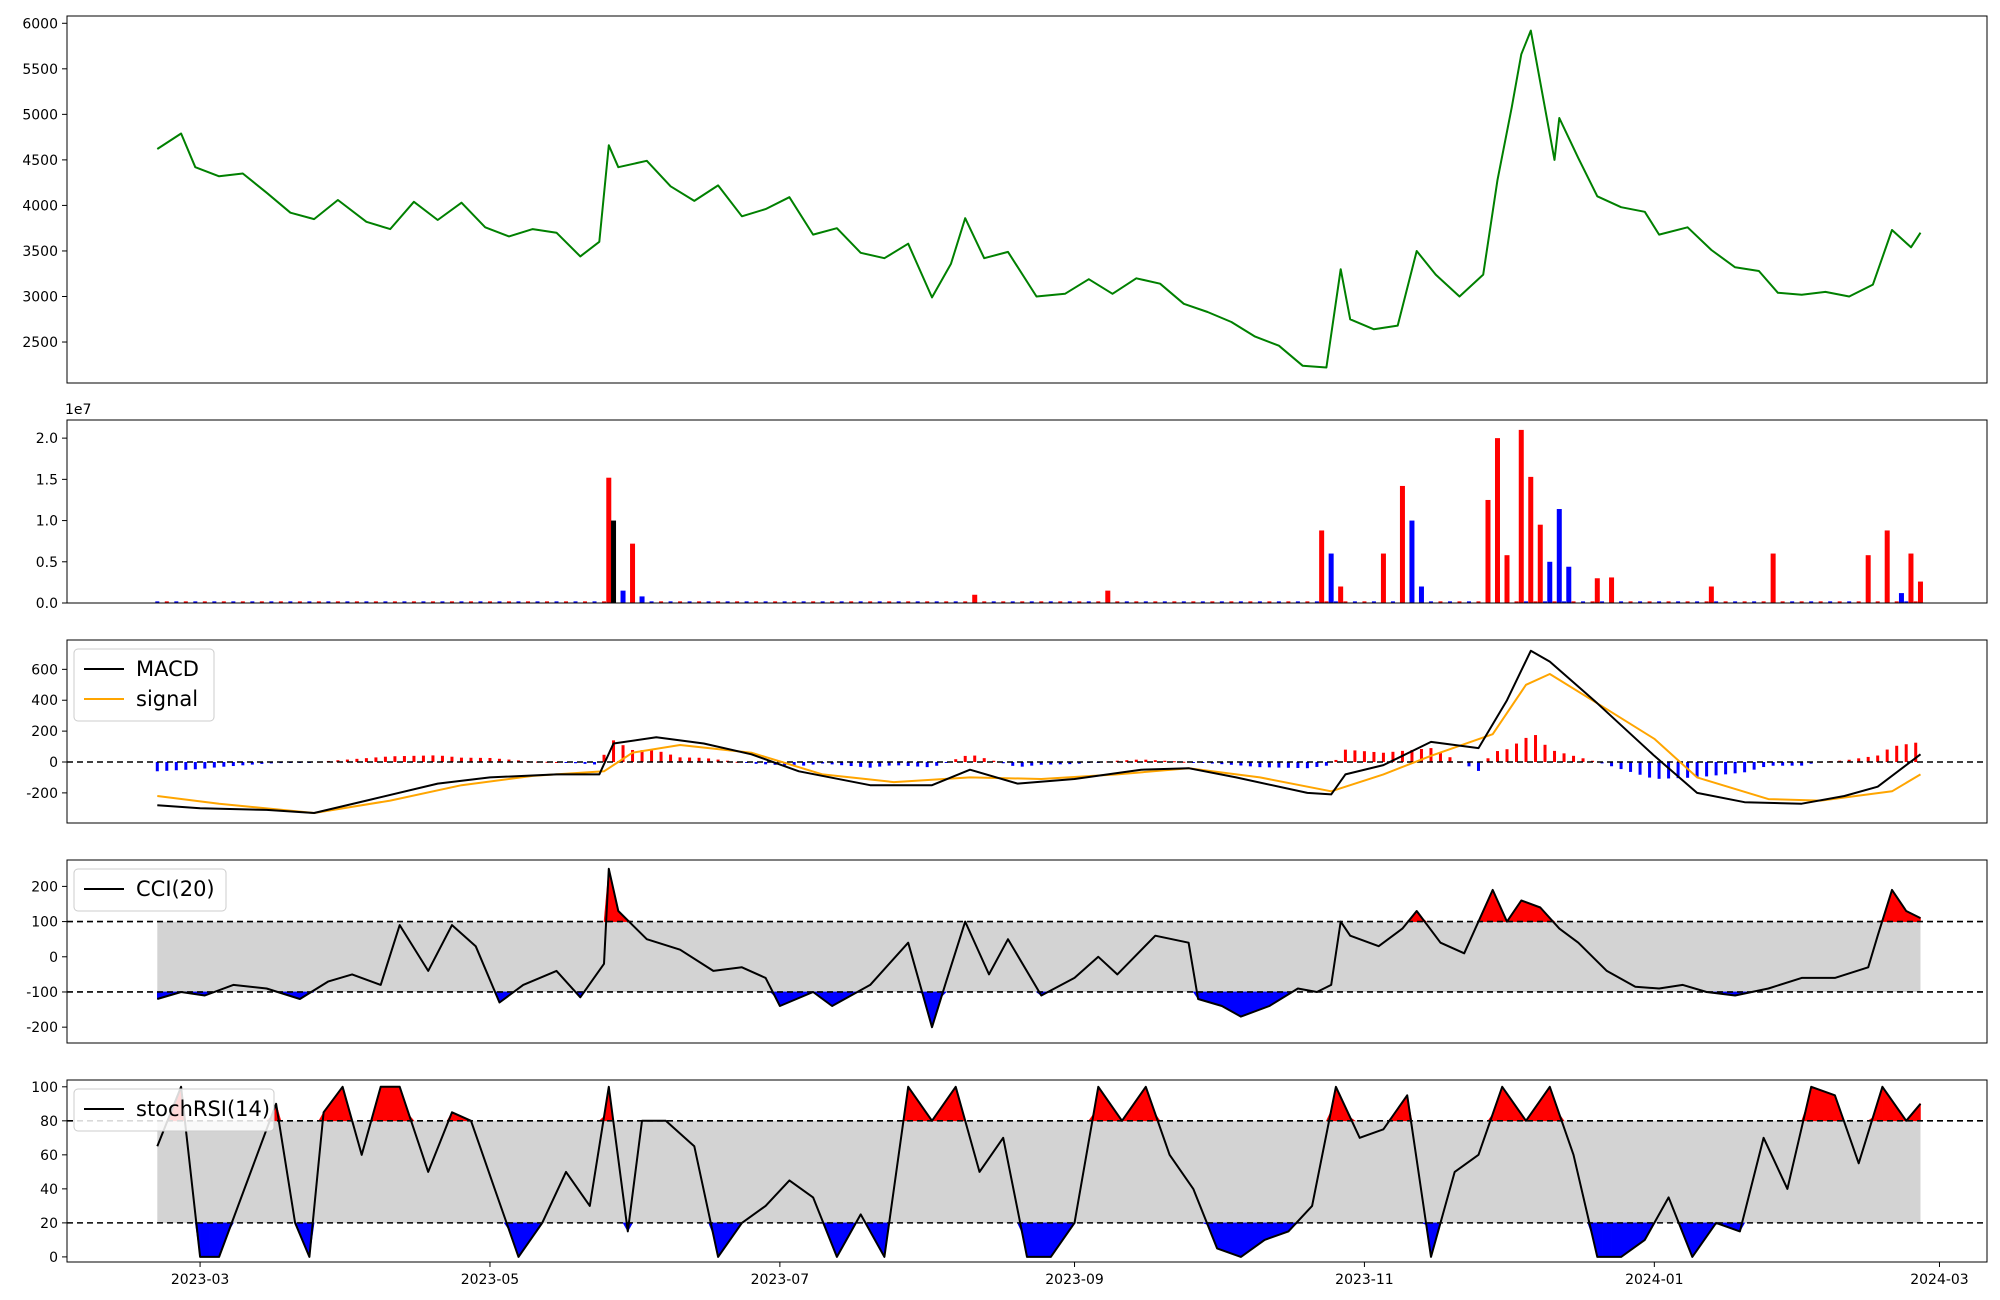 This screenshot has height=1300, width=2000. Describe the element at coordinates (40, 161) in the screenshot. I see `y-tick-label: 4500` at that location.